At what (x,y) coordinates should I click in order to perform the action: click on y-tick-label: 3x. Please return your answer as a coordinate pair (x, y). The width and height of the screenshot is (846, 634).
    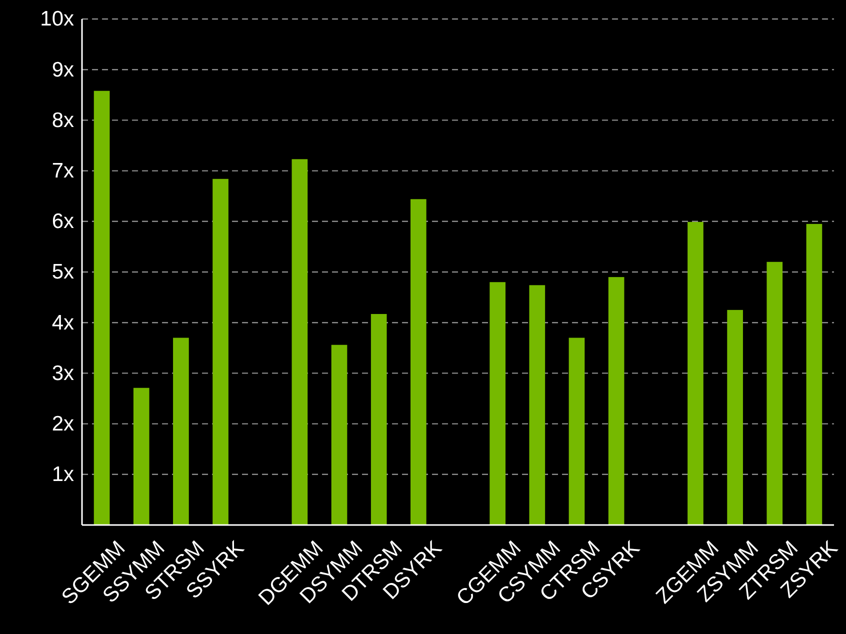
    Looking at the image, I should click on (63, 373).